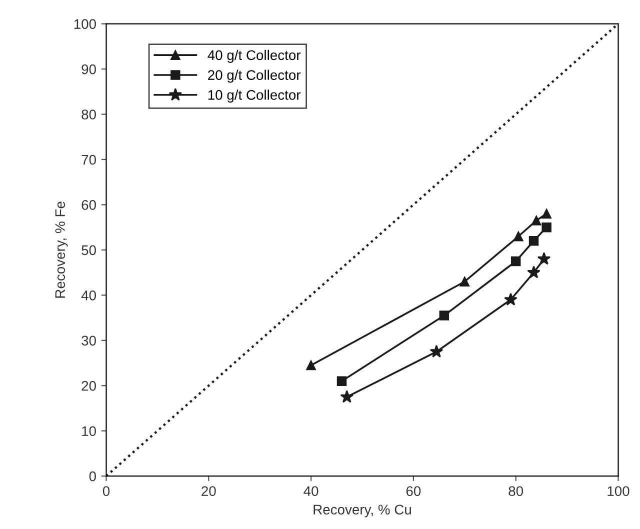  Describe the element at coordinates (85, 24) in the screenshot. I see `y-tick-label: 100` at that location.